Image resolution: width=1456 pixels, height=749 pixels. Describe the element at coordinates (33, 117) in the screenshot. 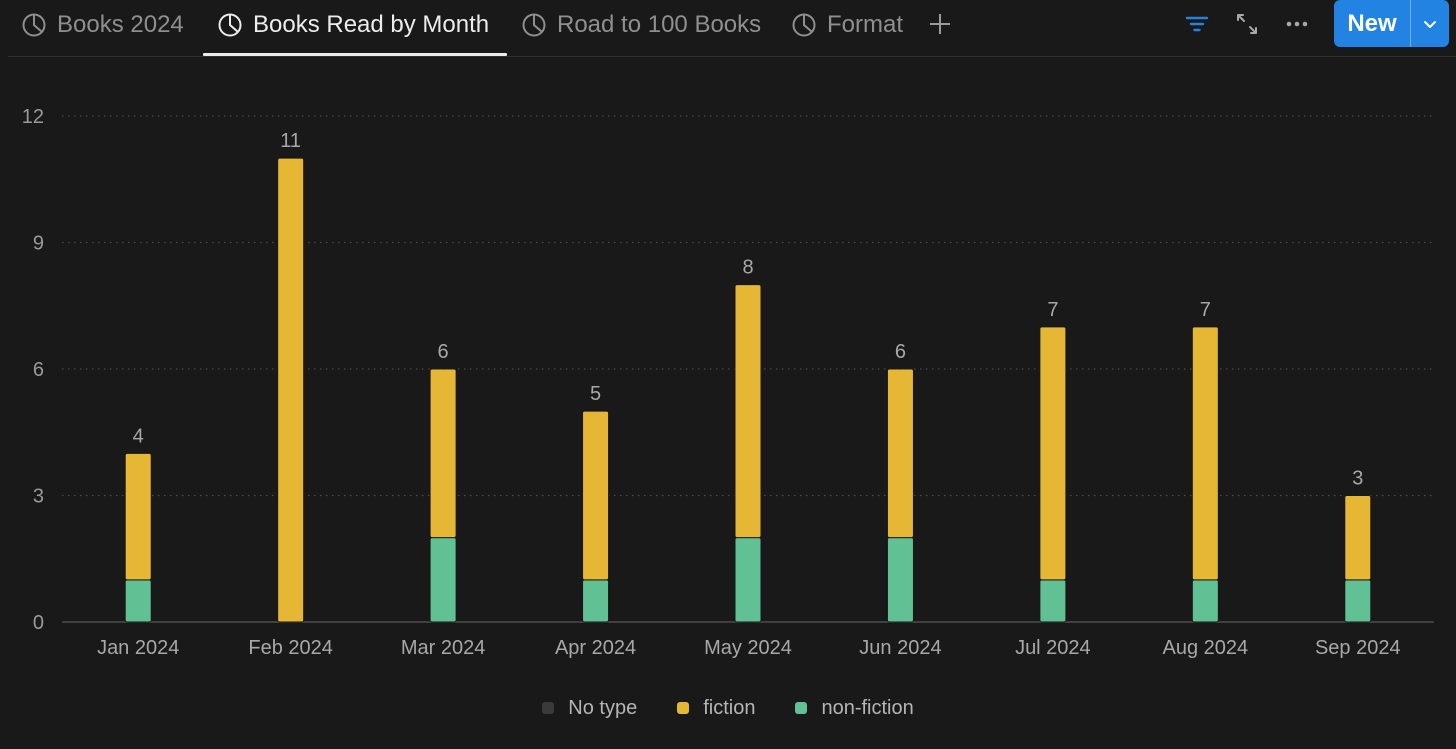

I see `y-tick-label: 12` at that location.